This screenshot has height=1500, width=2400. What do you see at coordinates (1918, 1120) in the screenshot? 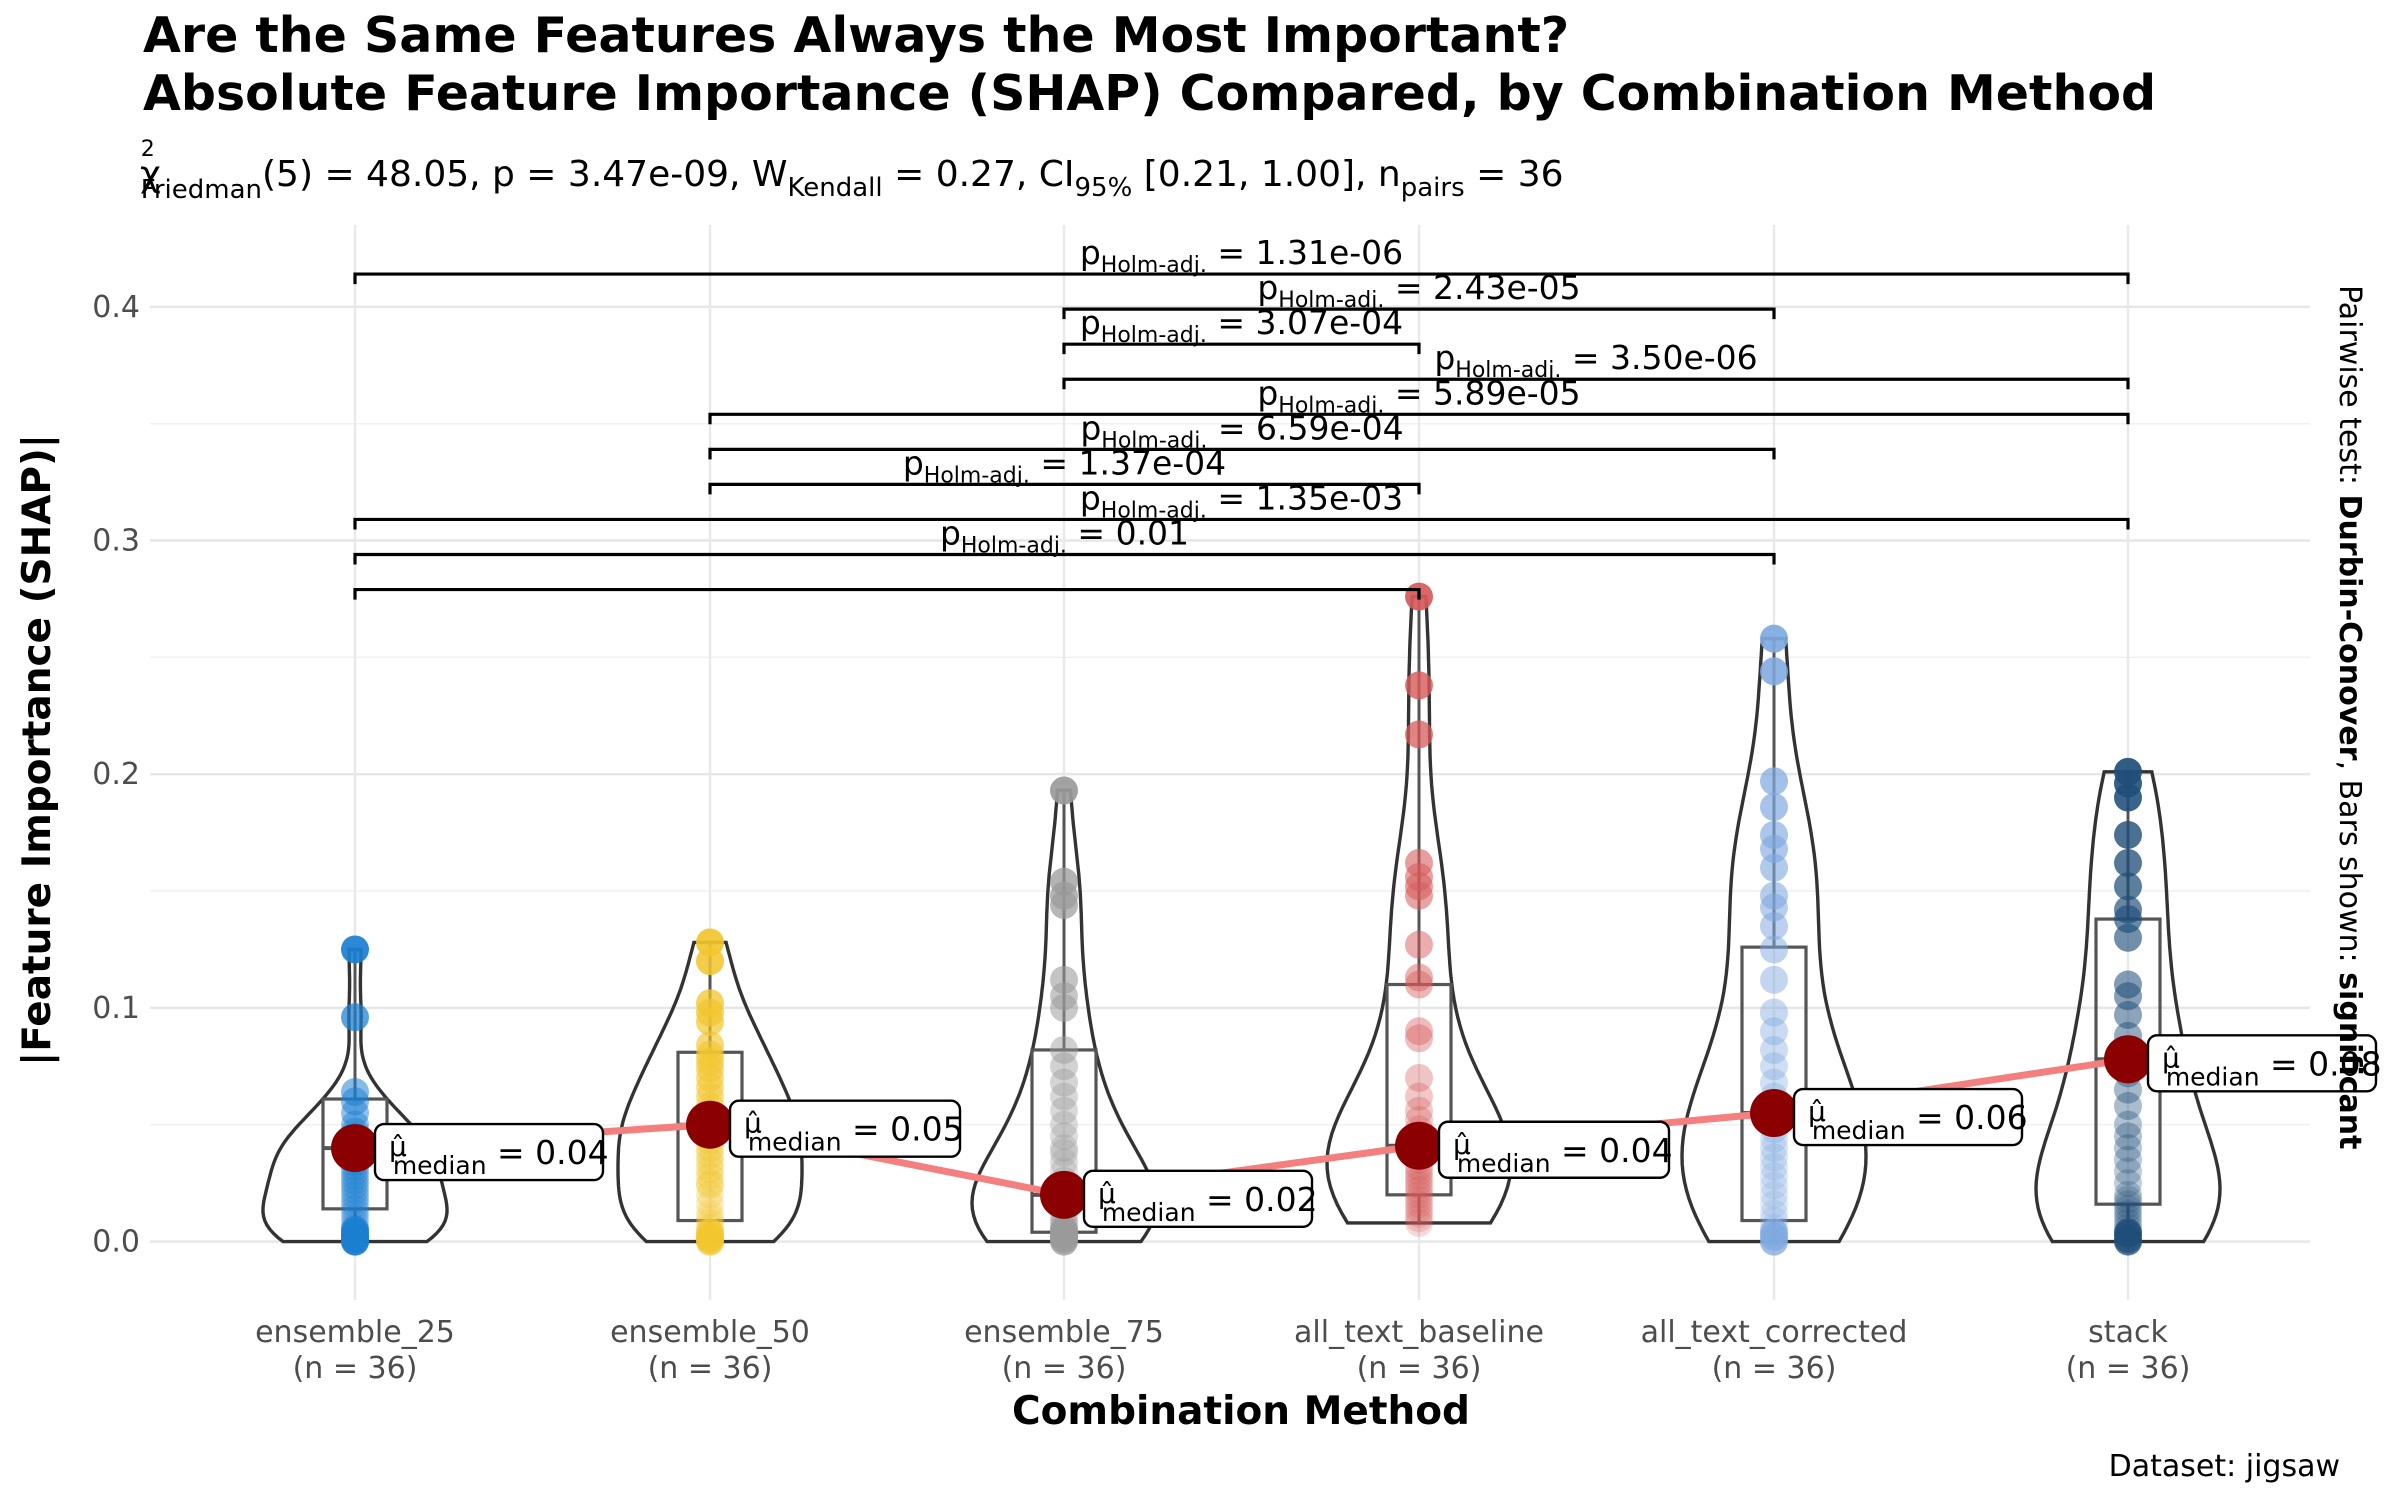
I see `median-label-text: μ̂ median = 0.06` at bounding box center [1918, 1120].